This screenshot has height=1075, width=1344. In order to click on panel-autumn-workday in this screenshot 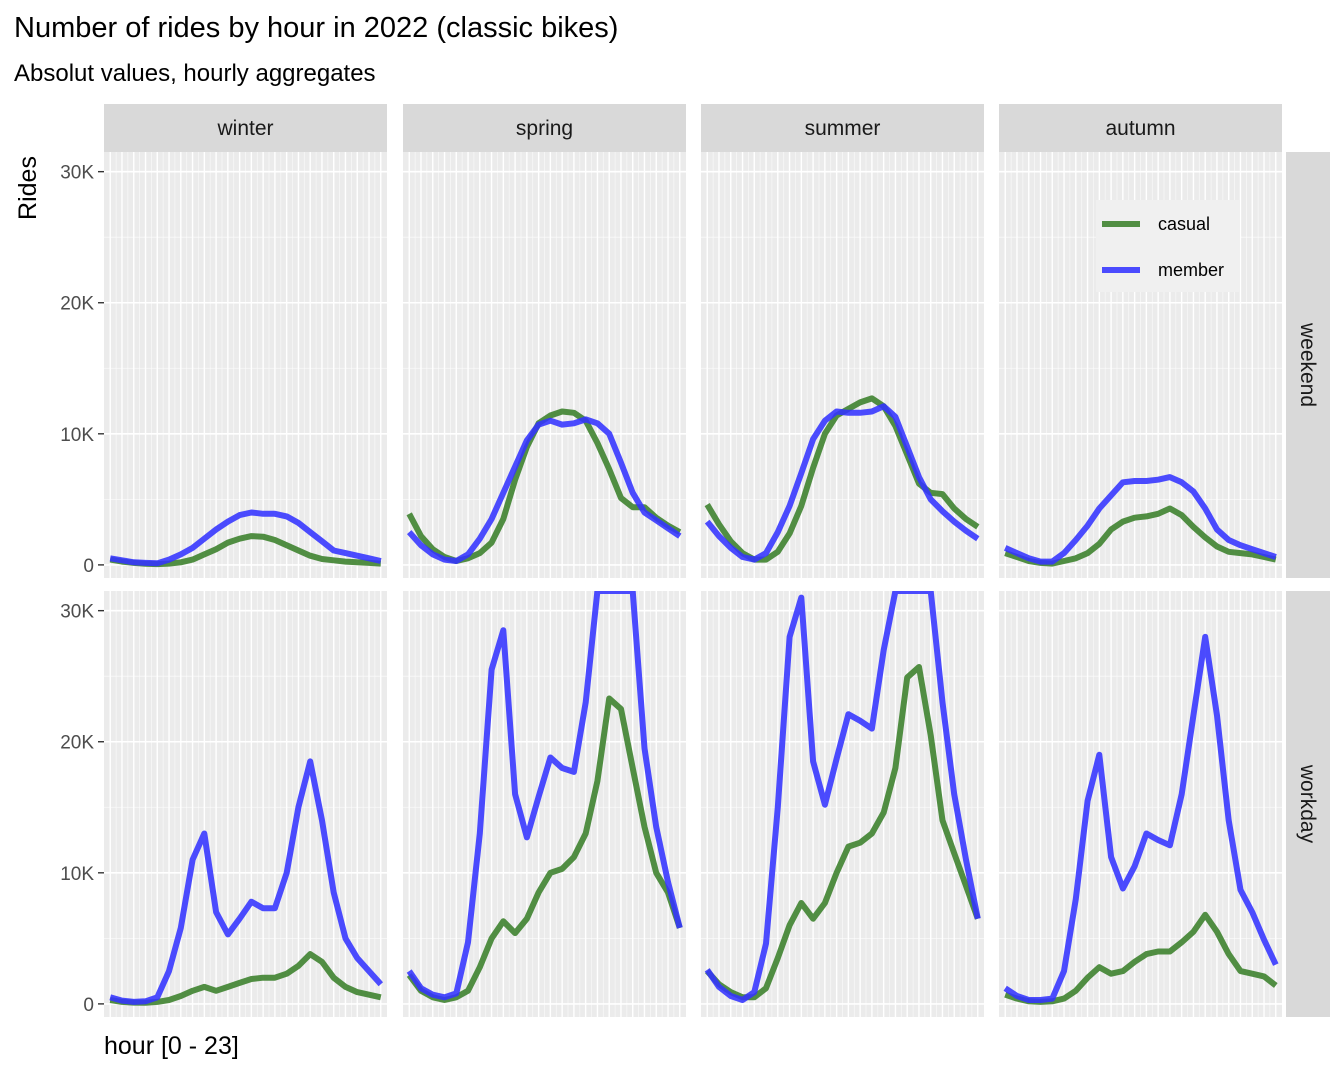, I will do `click(1140, 804)`.